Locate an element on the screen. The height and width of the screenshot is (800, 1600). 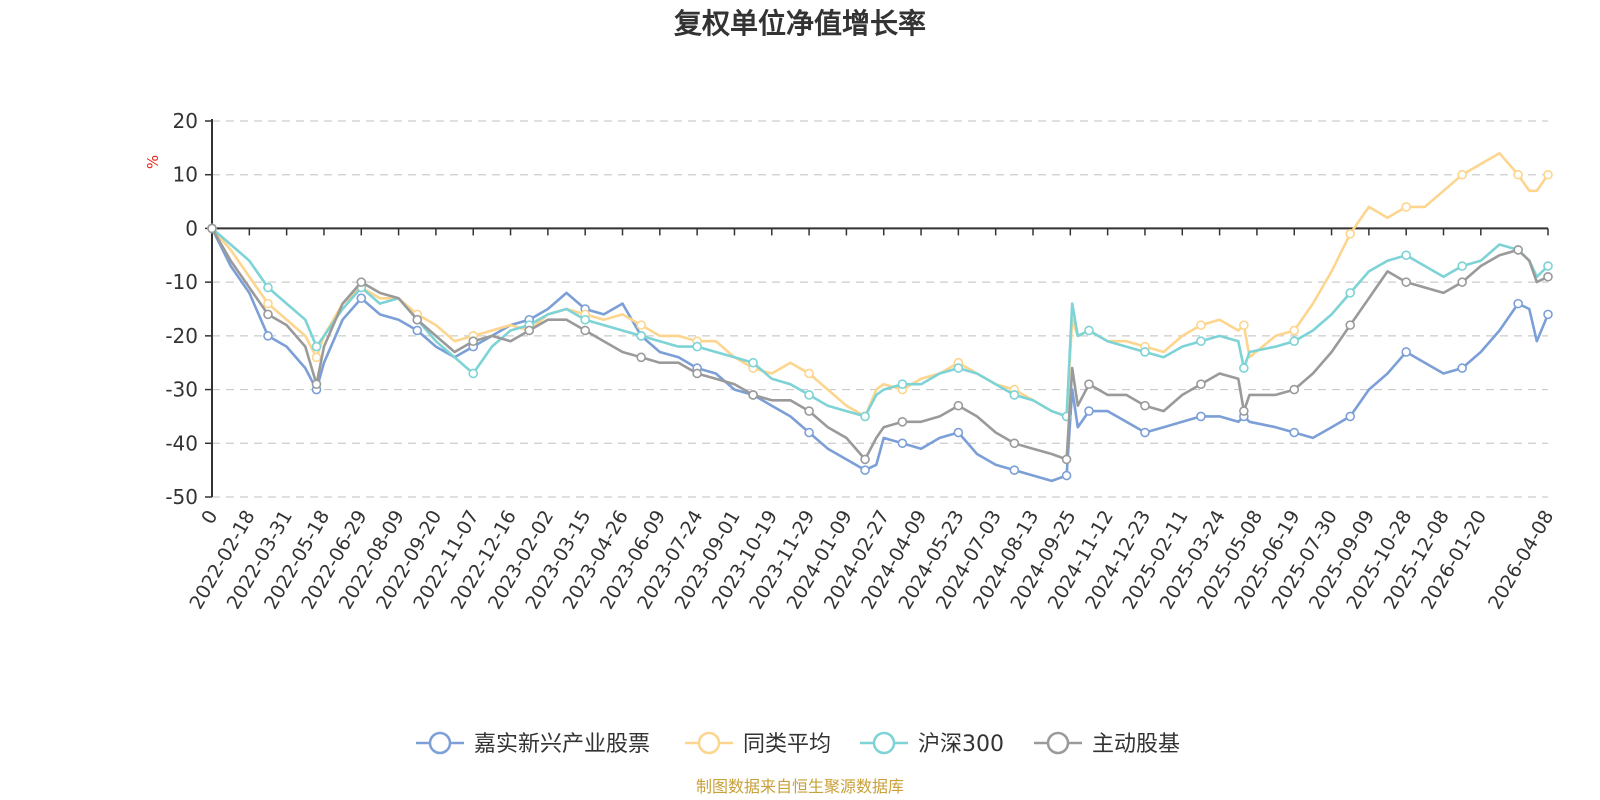
x-tick-label: 2026-04-08 is located at coordinates (1521, 560).